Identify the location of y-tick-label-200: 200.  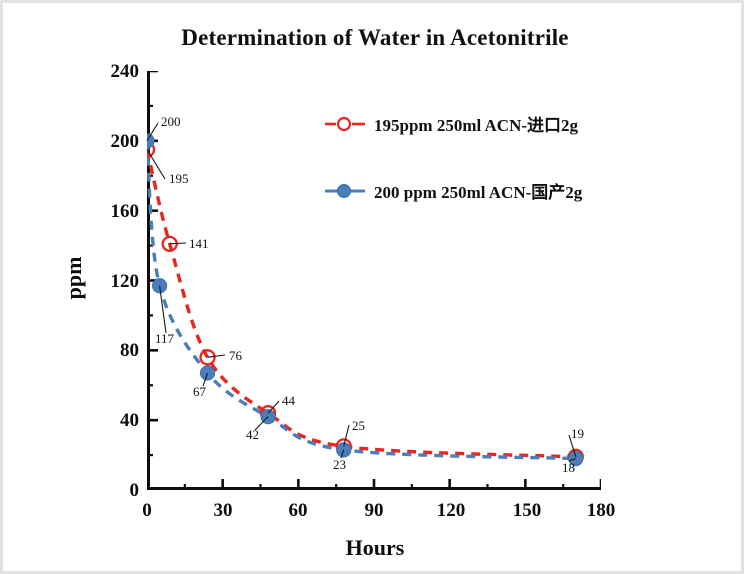
(125, 141).